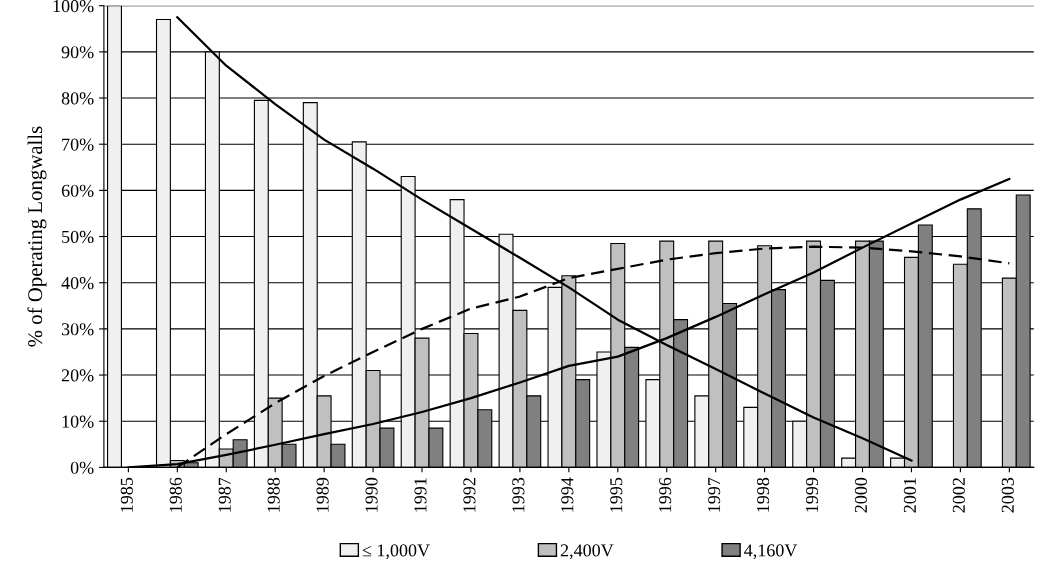 This screenshot has width=1039, height=570. I want to click on y-tick-label: 90%, so click(77, 52).